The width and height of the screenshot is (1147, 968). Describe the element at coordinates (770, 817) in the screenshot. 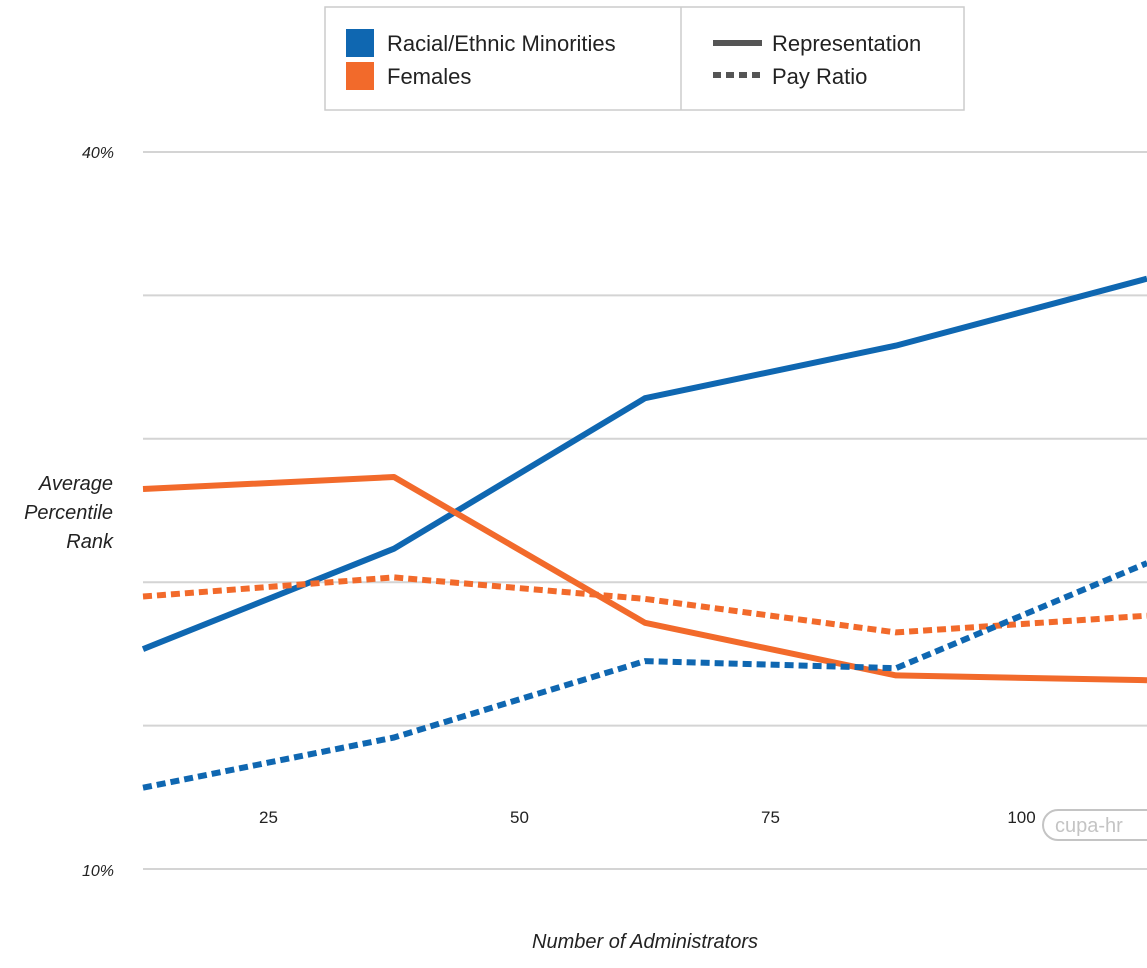

I see `x-tick-label: 75` at that location.